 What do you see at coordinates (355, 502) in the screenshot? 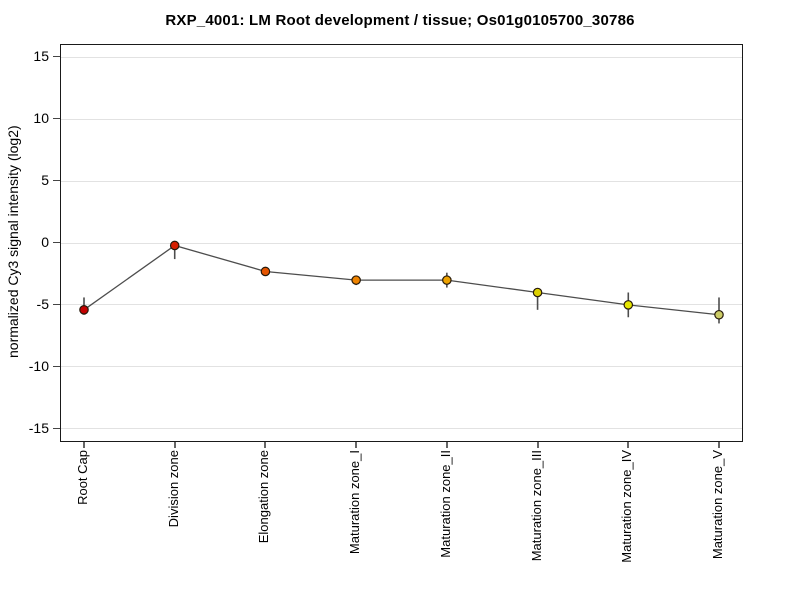
I see `x-tick-label: Maturation zone_I` at bounding box center [355, 502].